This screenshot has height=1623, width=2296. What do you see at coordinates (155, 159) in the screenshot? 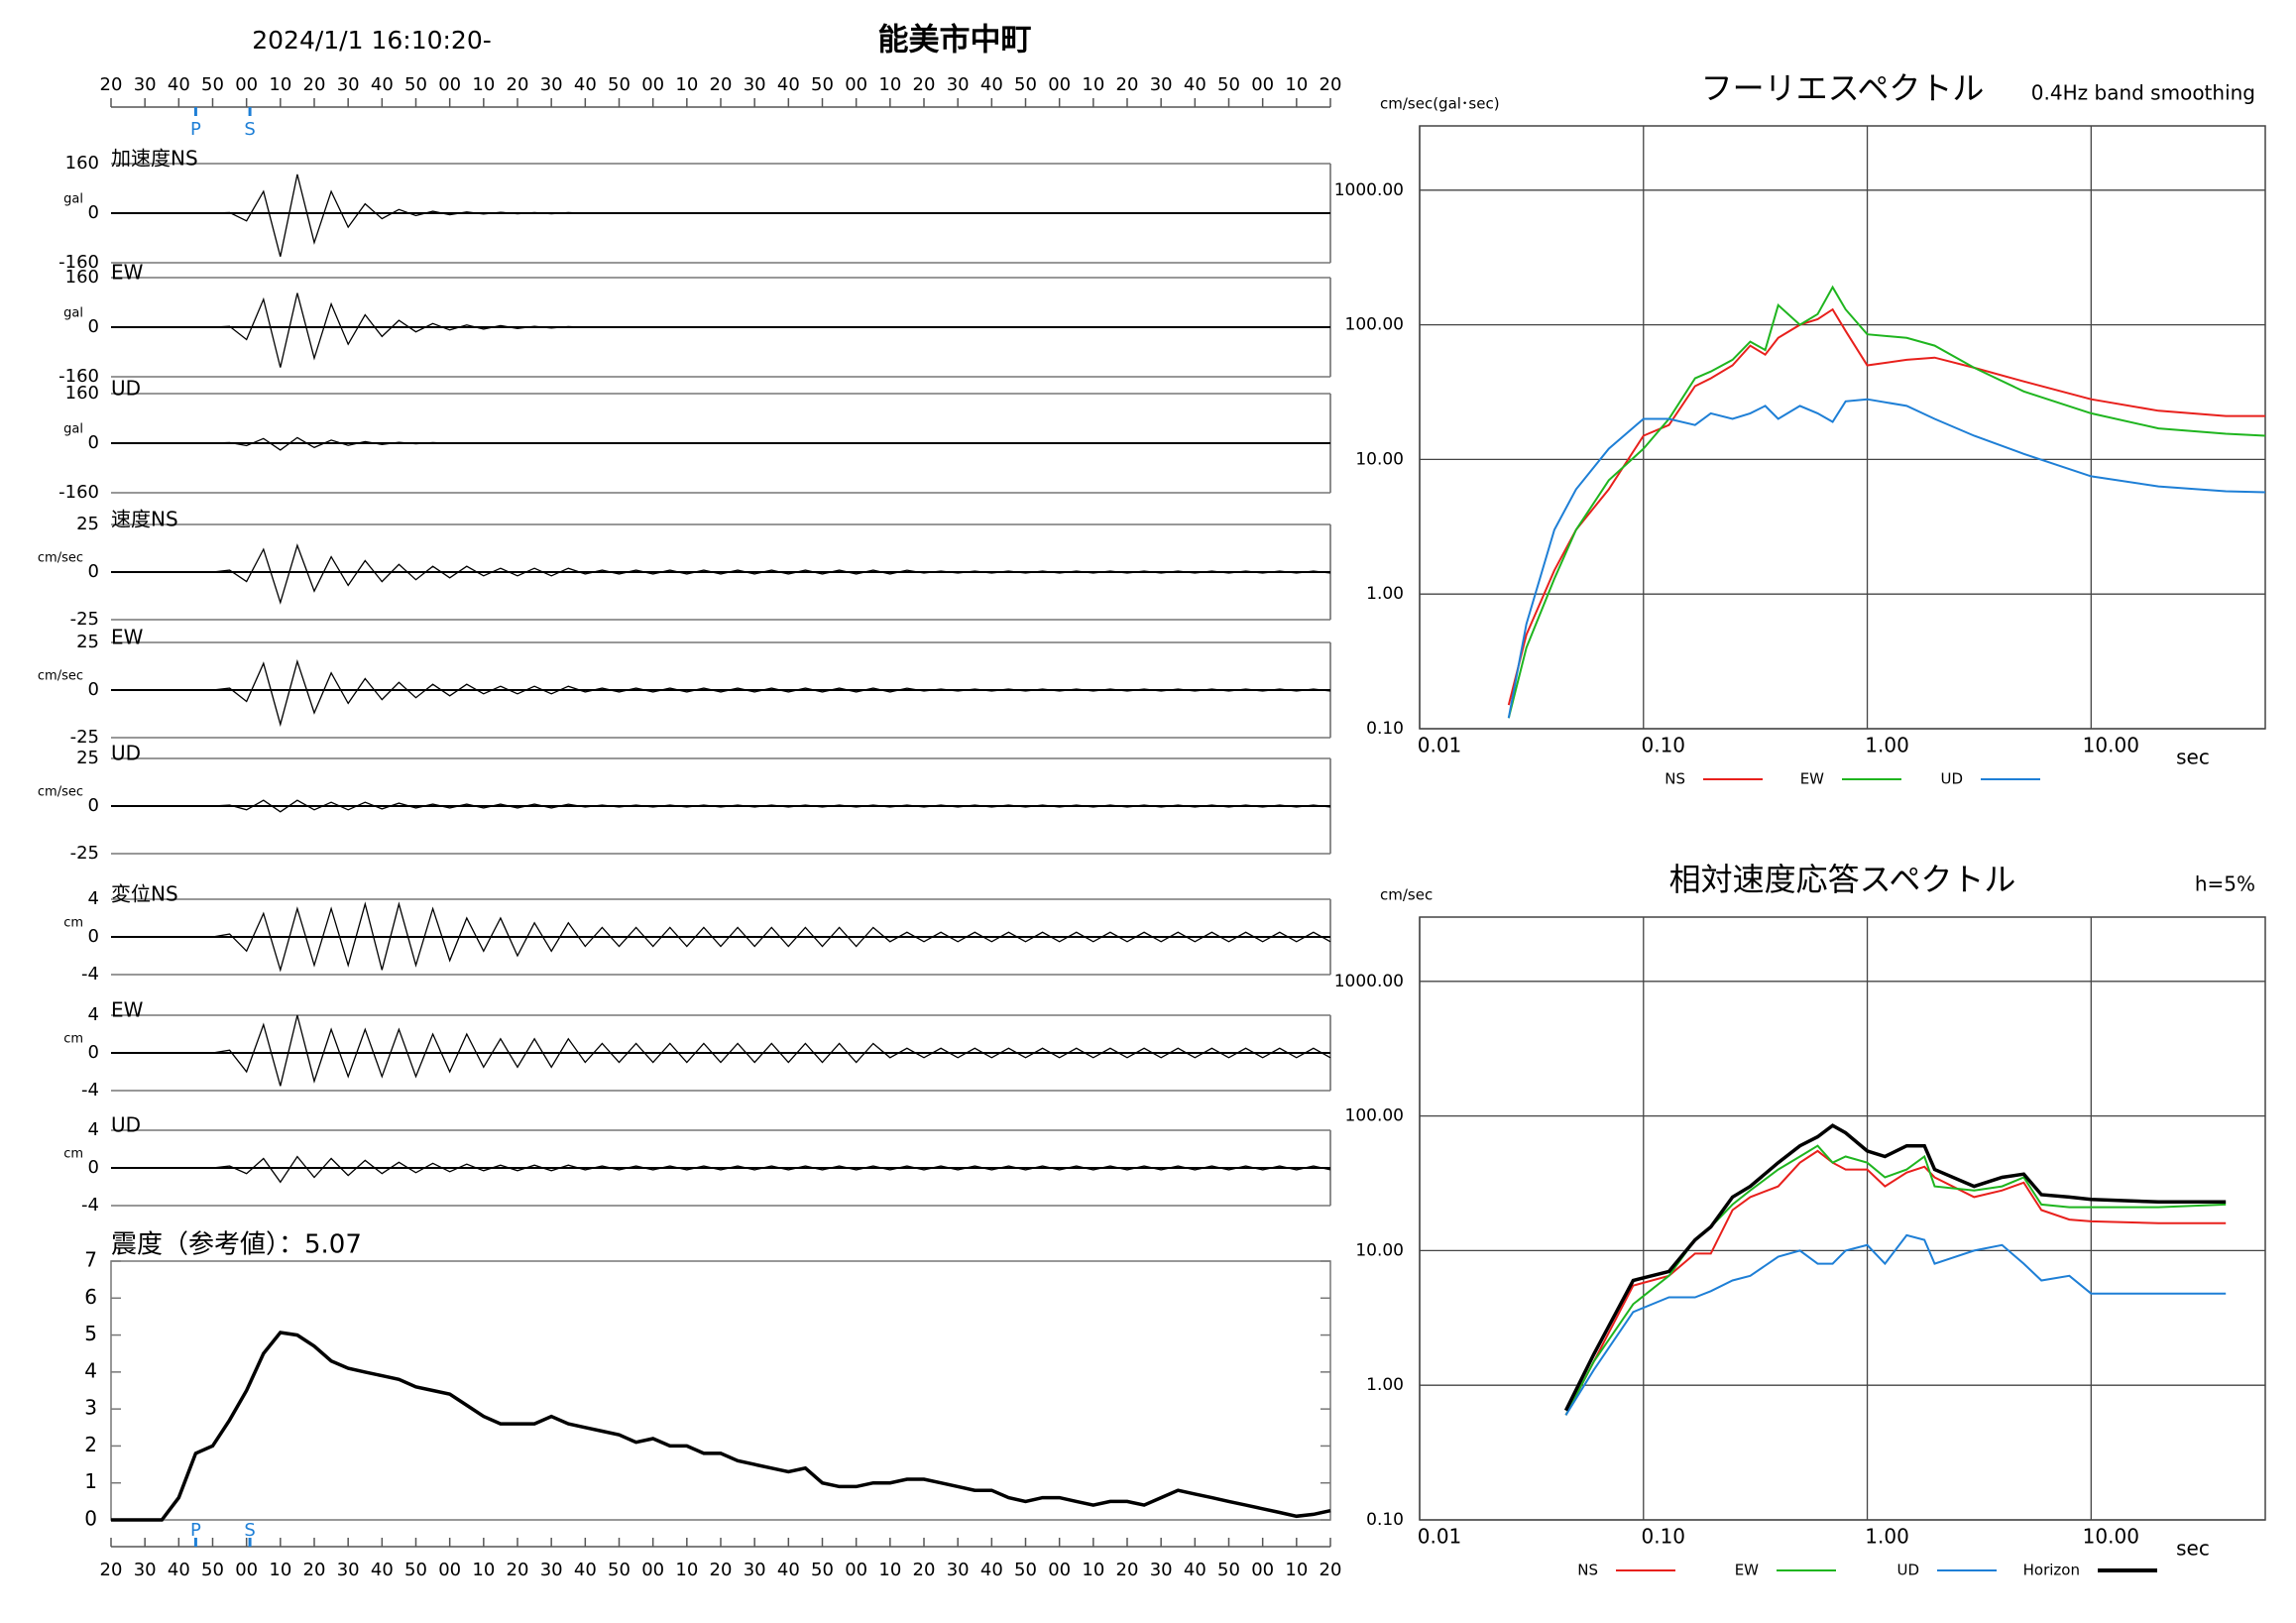
I see `panel-name: 加速度NS` at bounding box center [155, 159].